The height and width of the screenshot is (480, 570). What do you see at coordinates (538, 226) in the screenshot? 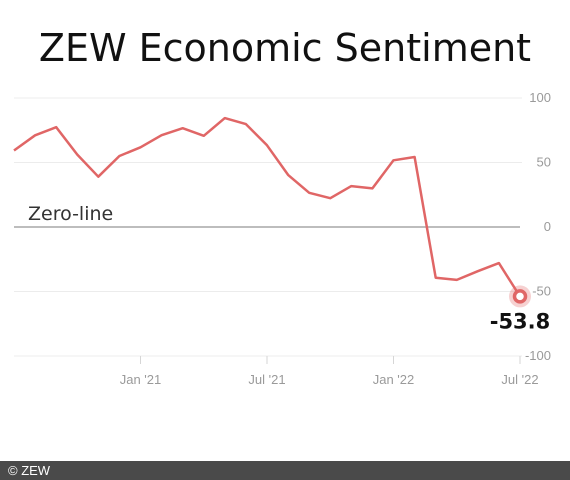
I see `y-axis: 100 50 0 -50 -100` at bounding box center [538, 226].